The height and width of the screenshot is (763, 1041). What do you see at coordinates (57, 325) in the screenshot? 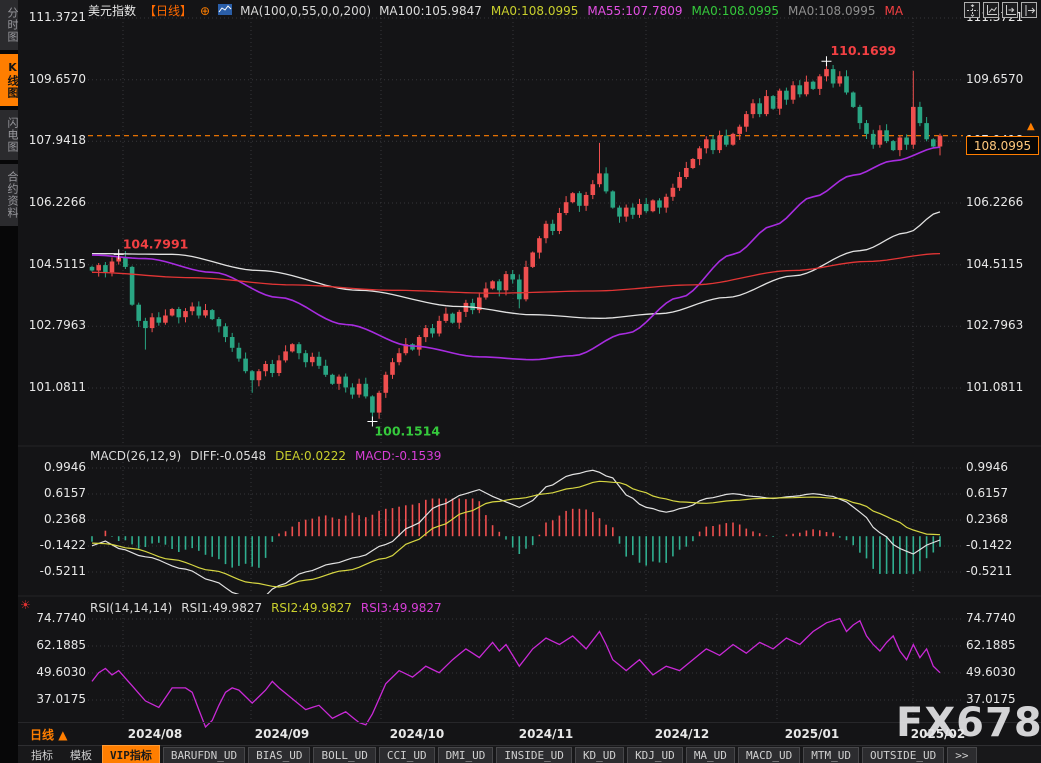
I see `price-axis-label-l: 102.7963` at bounding box center [57, 325].